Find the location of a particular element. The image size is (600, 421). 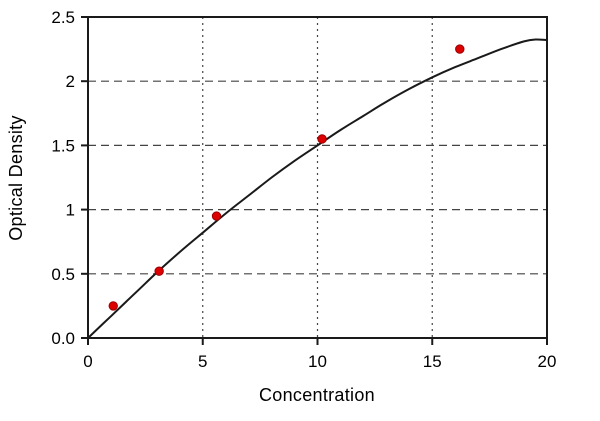

y-tick-label: 2 is located at coordinates (70, 81).